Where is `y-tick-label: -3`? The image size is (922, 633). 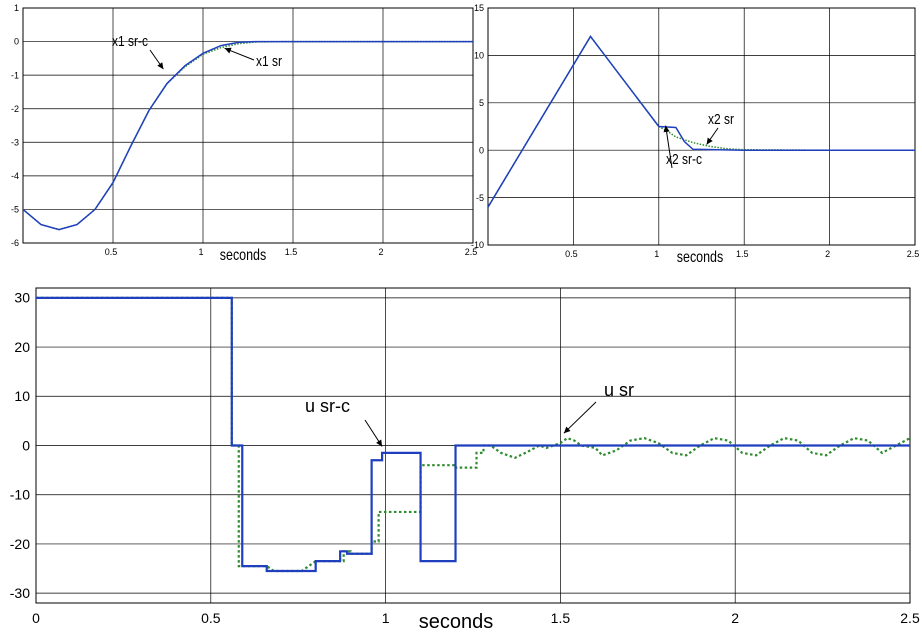 y-tick-label: -3 is located at coordinates (15, 142).